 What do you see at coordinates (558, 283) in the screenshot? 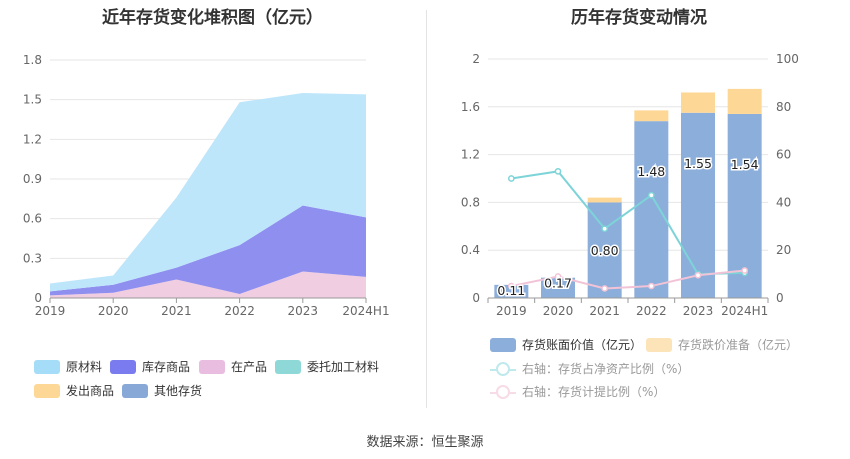
I see `bar-value-label: 0.17` at bounding box center [558, 283].